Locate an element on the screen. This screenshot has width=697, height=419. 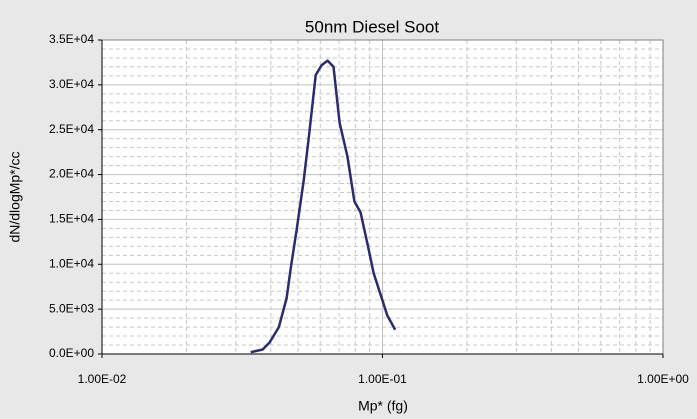
x-tick-label: 1.00E+00 is located at coordinates (663, 379).